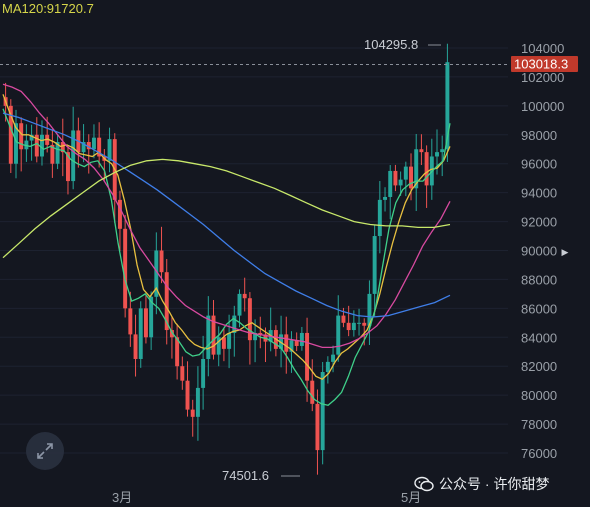 Image resolution: width=590 pixels, height=507 pixels. What do you see at coordinates (411, 497) in the screenshot?
I see `x-tick-label: 5月` at bounding box center [411, 497].